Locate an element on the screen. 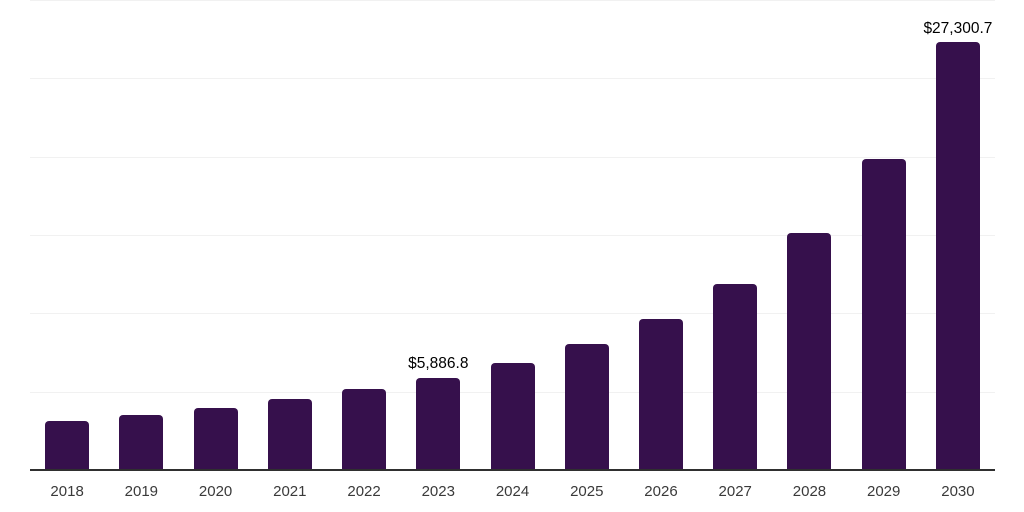  x-tick-label-2025: 2025 is located at coordinates (587, 491).